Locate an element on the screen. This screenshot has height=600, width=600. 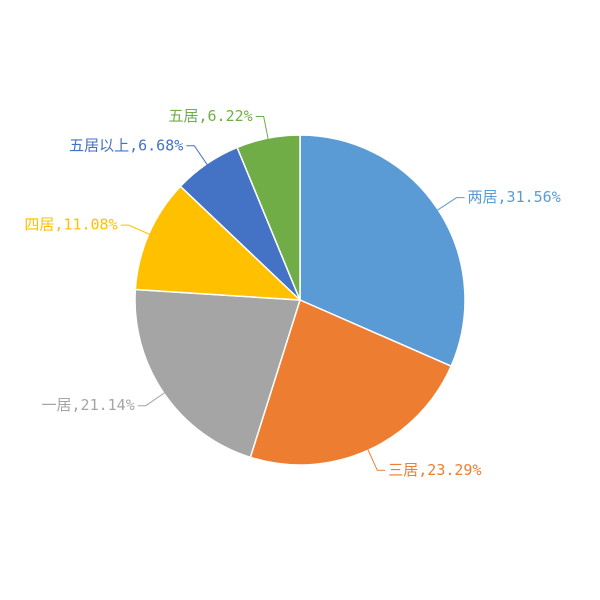
data-label: 五居,6.22% is located at coordinates (210, 116).